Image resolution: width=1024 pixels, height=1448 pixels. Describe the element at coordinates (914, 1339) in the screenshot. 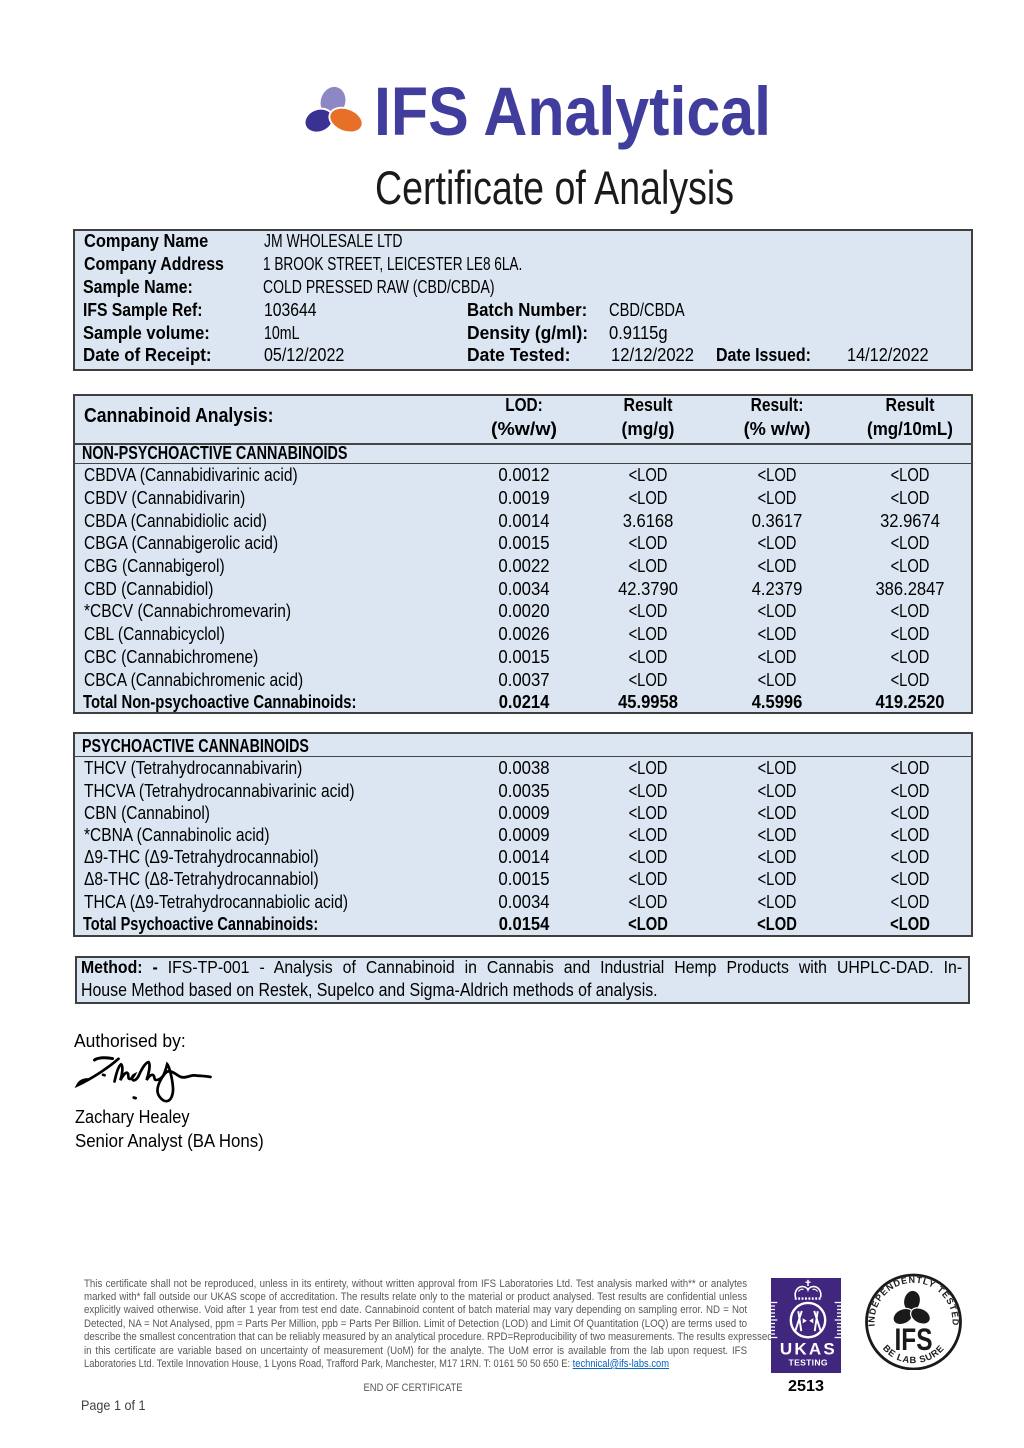

I see `svg-text: IFS` at that location.